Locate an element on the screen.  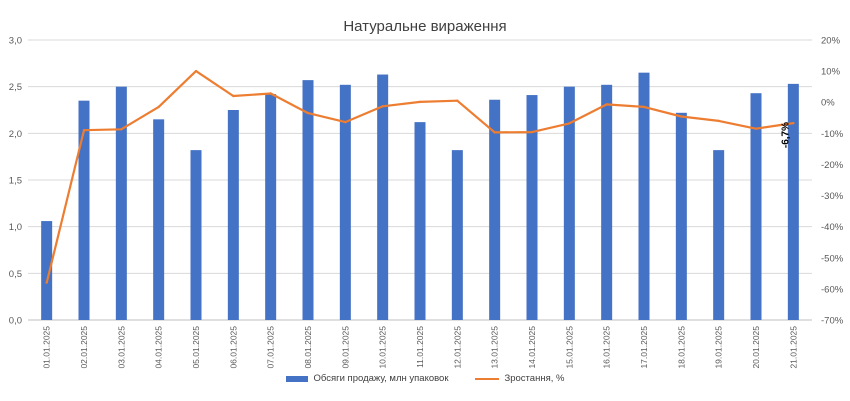
x-tick-label: 02.01.2025 is located at coordinates (84, 347).